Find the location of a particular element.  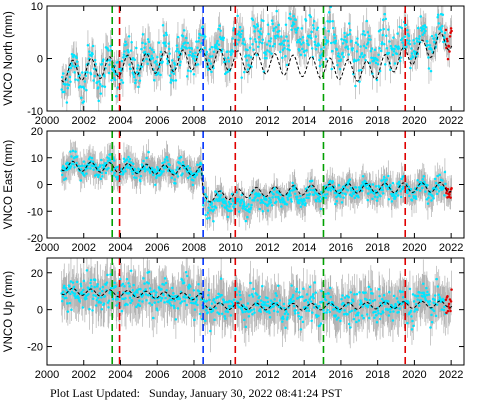

recent-point is located at coordinates (448, 306).